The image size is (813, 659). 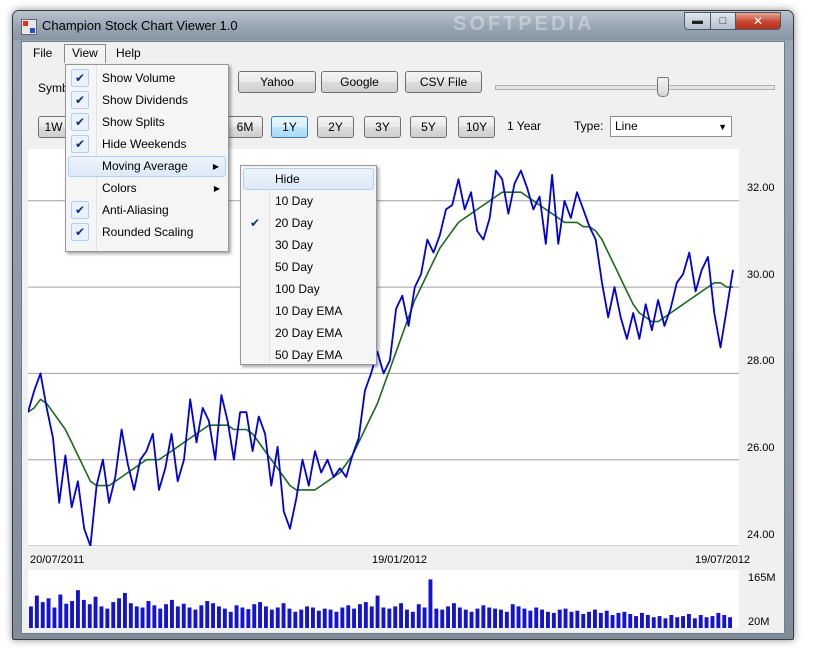 What do you see at coordinates (626, 126) in the screenshot?
I see `type-select-value: Line` at bounding box center [626, 126].